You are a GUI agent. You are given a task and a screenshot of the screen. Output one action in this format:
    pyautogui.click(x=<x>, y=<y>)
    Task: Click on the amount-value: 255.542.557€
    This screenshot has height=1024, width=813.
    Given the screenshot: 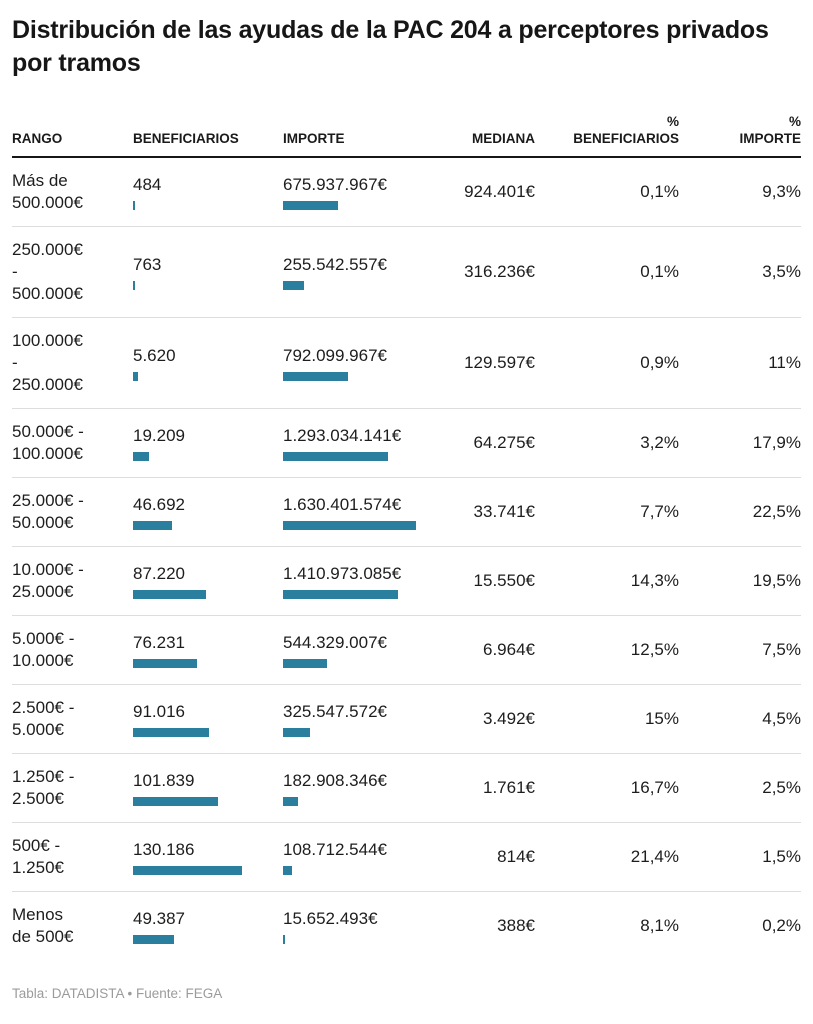 What is the action you would take?
    pyautogui.click(x=335, y=264)
    